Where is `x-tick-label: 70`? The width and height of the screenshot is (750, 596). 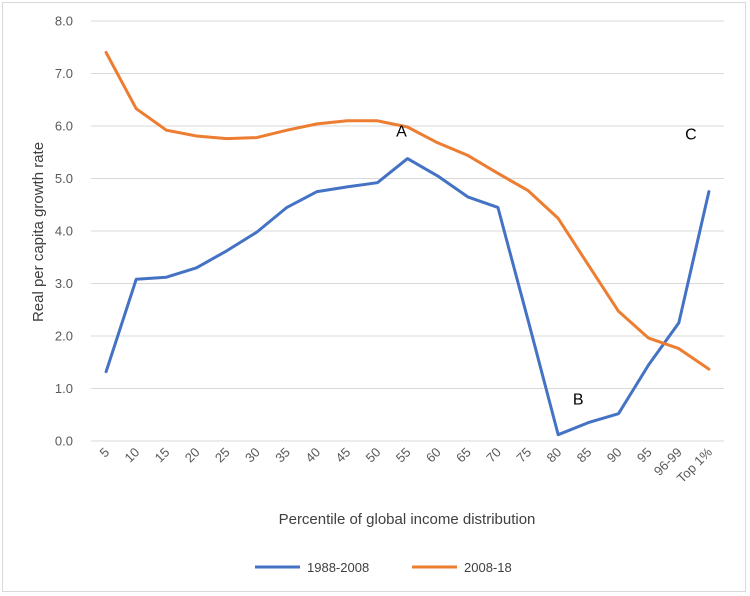
x-tick-label: 70 is located at coordinates (493, 455).